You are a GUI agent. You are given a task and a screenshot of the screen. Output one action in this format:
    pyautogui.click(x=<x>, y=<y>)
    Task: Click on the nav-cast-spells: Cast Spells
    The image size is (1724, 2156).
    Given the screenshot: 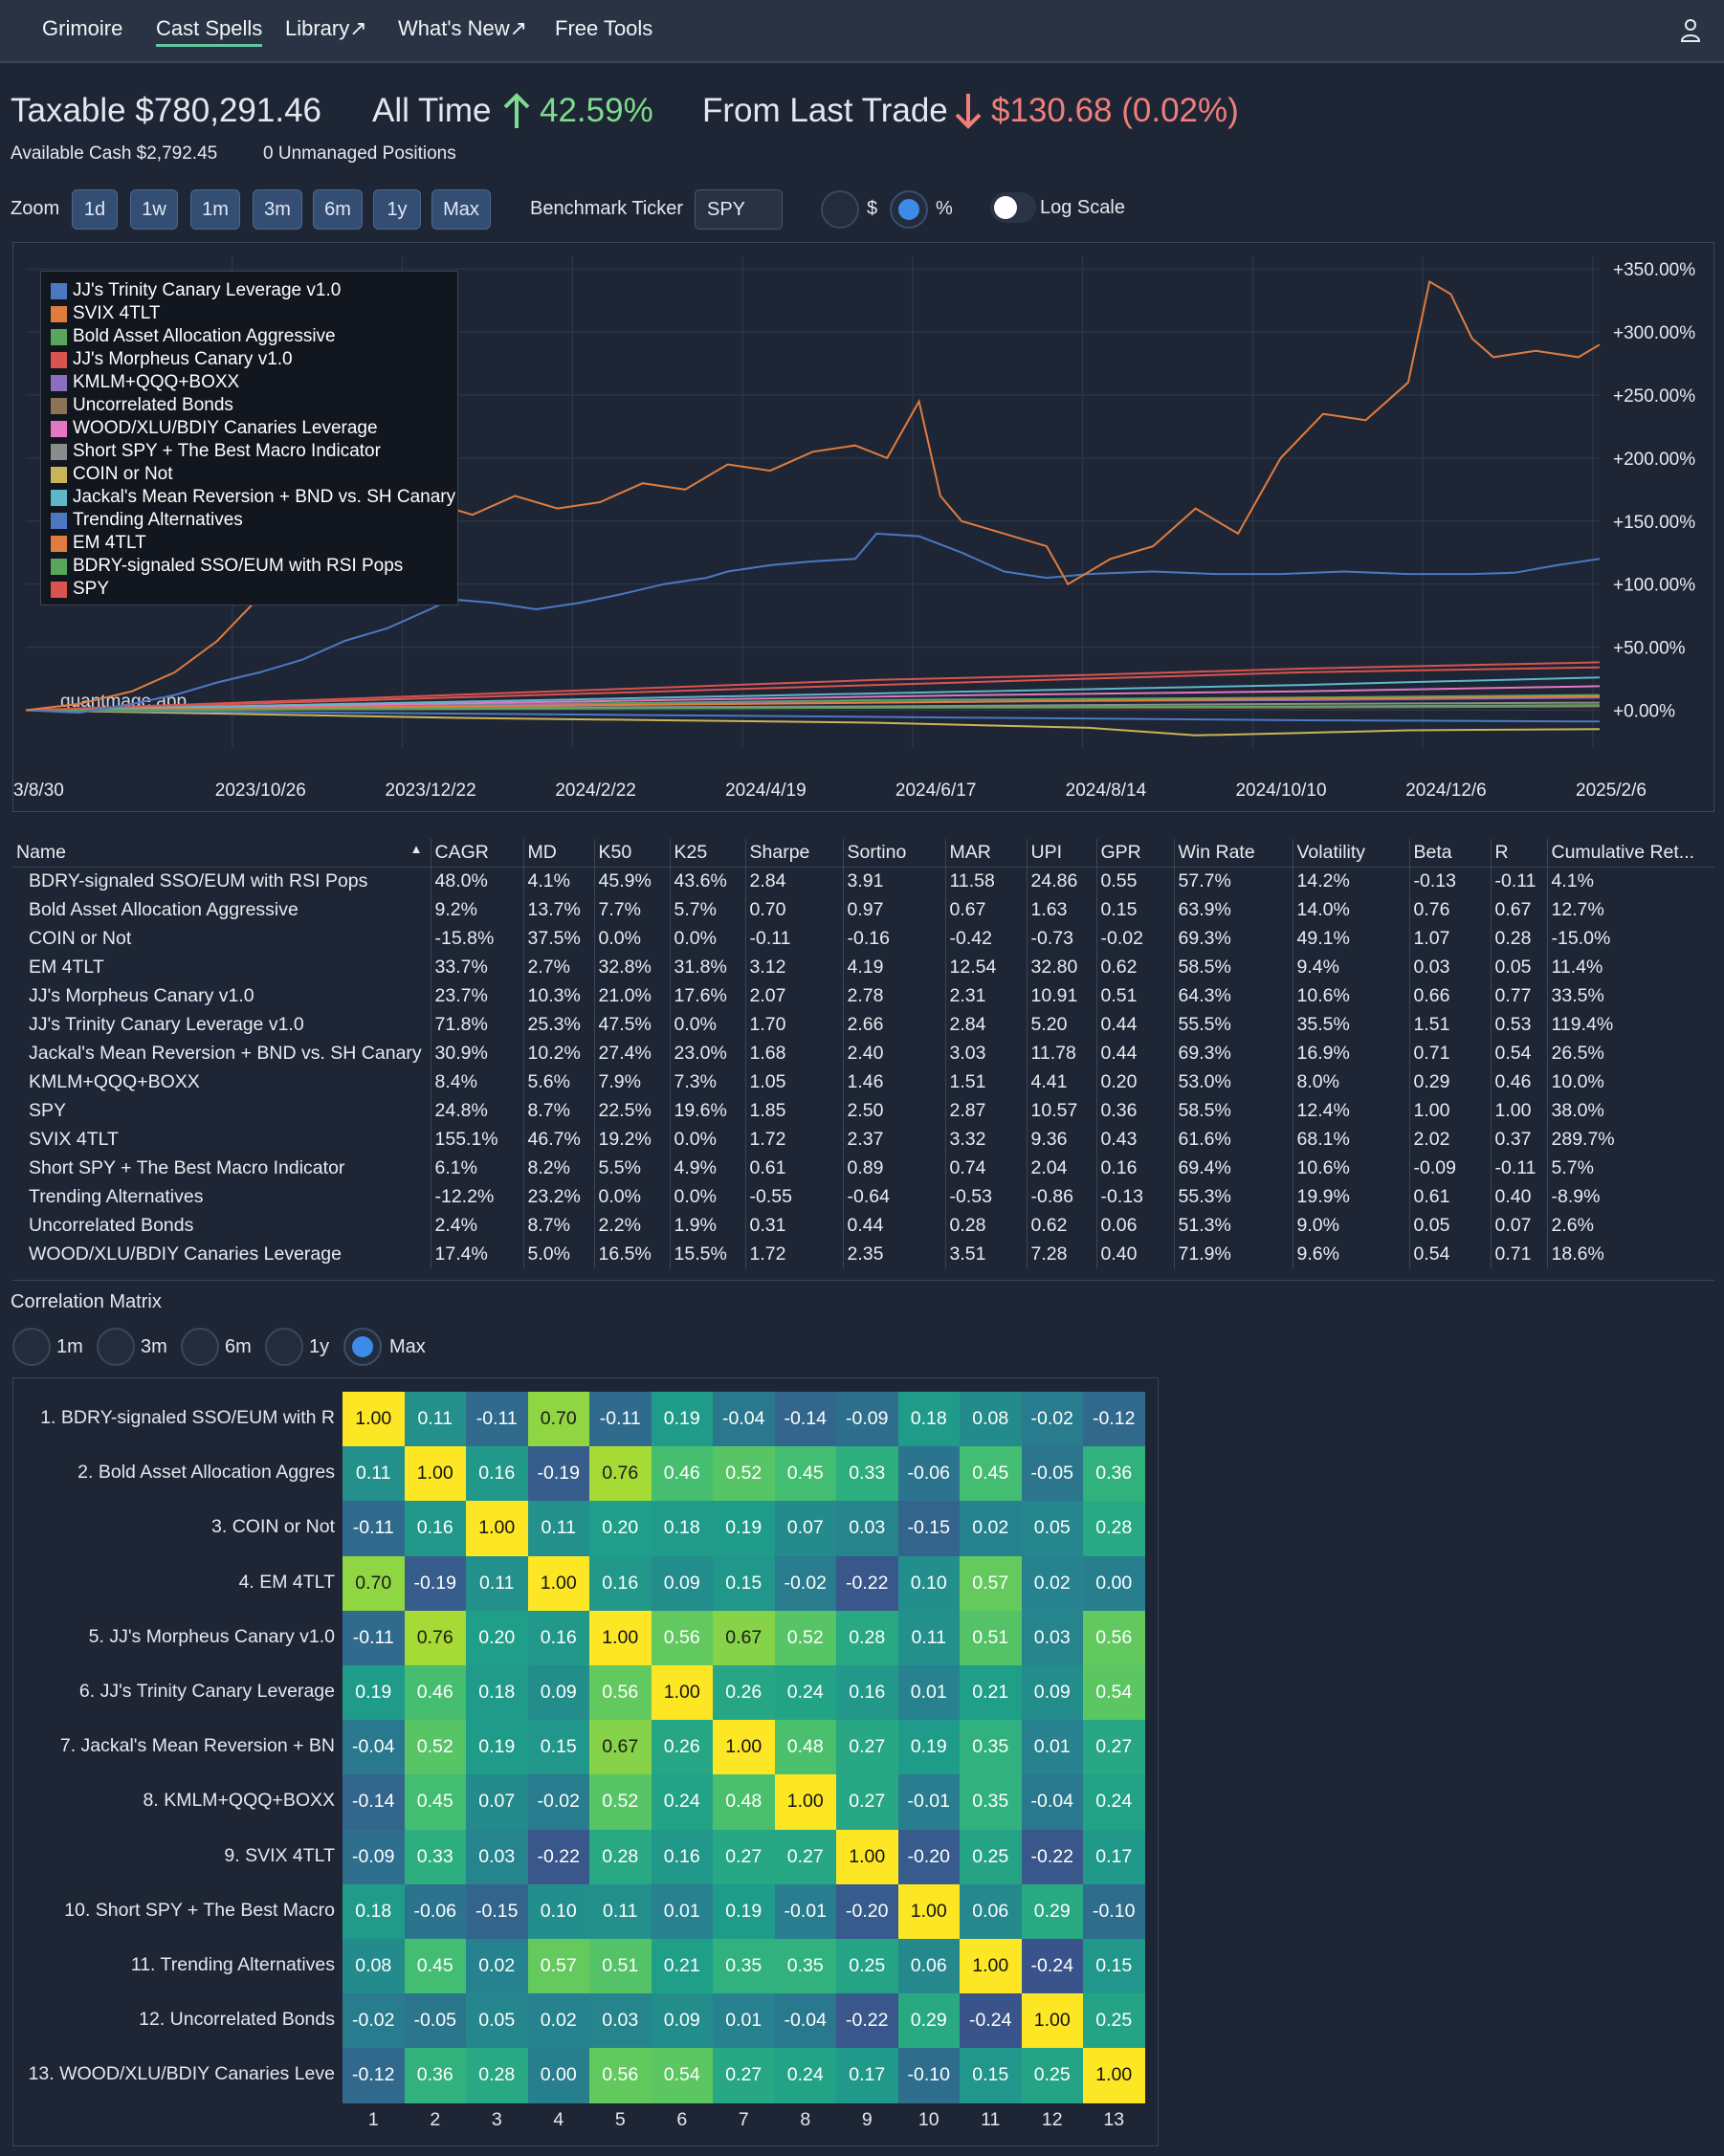 What is the action you would take?
    pyautogui.click(x=210, y=31)
    